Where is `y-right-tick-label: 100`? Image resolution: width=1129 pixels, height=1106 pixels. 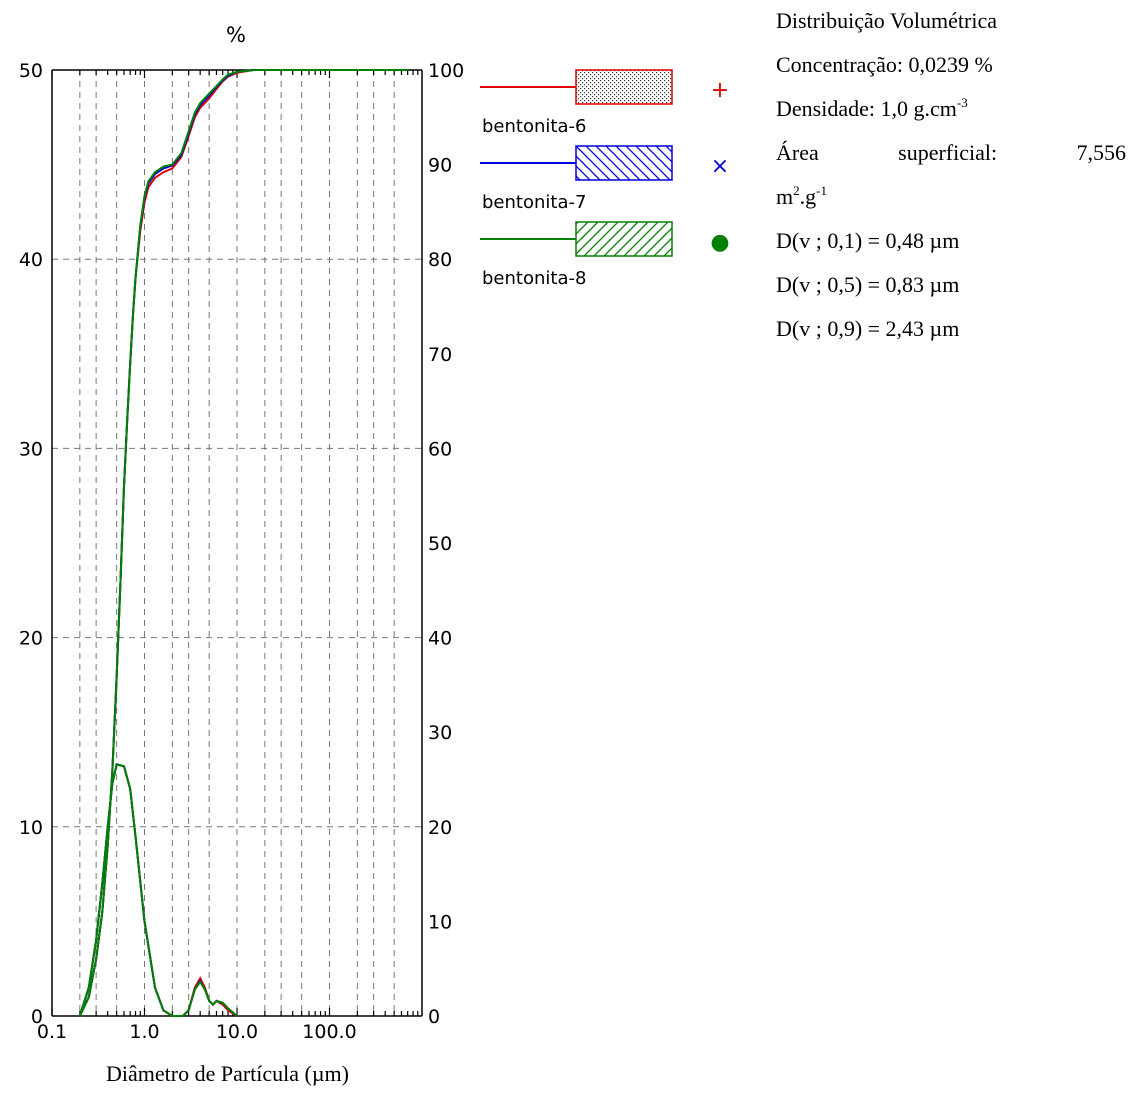
y-right-tick-label: 100 is located at coordinates (446, 71).